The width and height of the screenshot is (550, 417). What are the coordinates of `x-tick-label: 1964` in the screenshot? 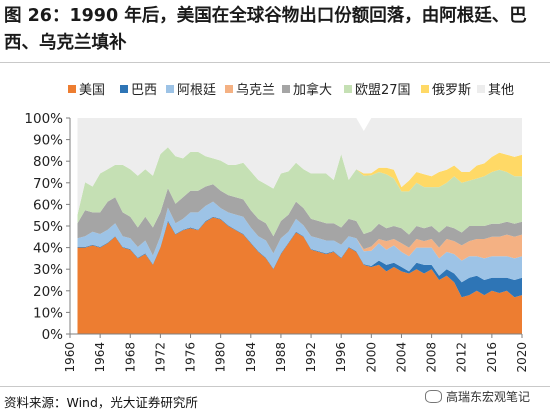 It's located at (100, 357).